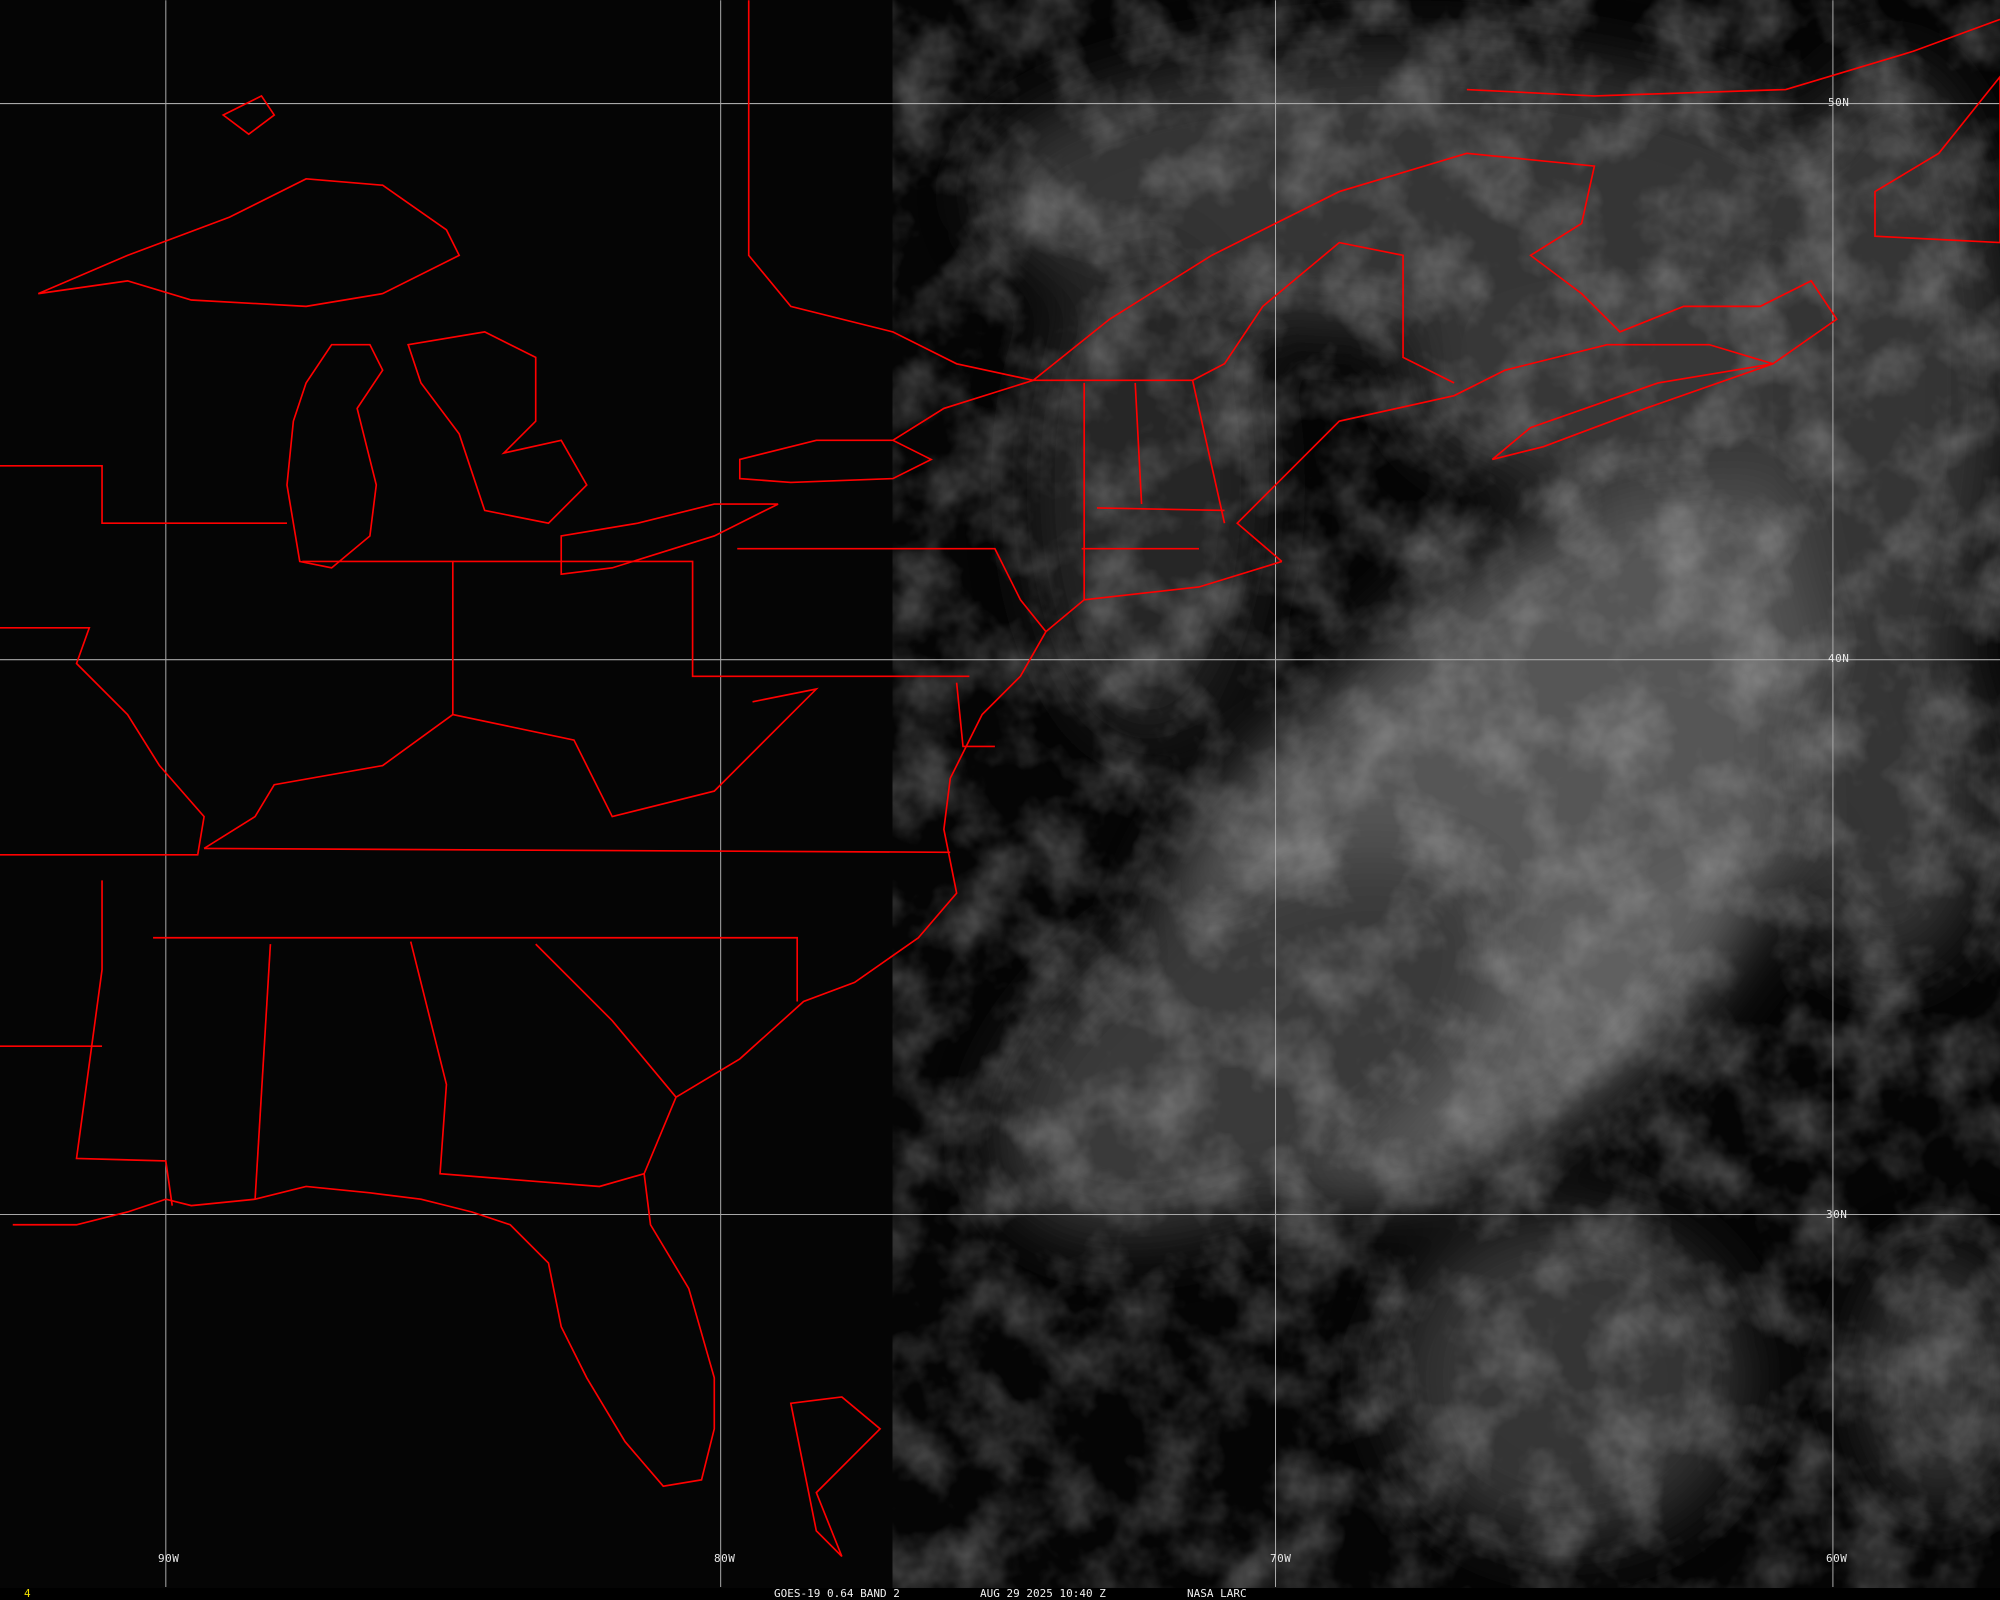  What do you see at coordinates (1837, 1214) in the screenshot?
I see `lat-label-30n: 30N` at bounding box center [1837, 1214].